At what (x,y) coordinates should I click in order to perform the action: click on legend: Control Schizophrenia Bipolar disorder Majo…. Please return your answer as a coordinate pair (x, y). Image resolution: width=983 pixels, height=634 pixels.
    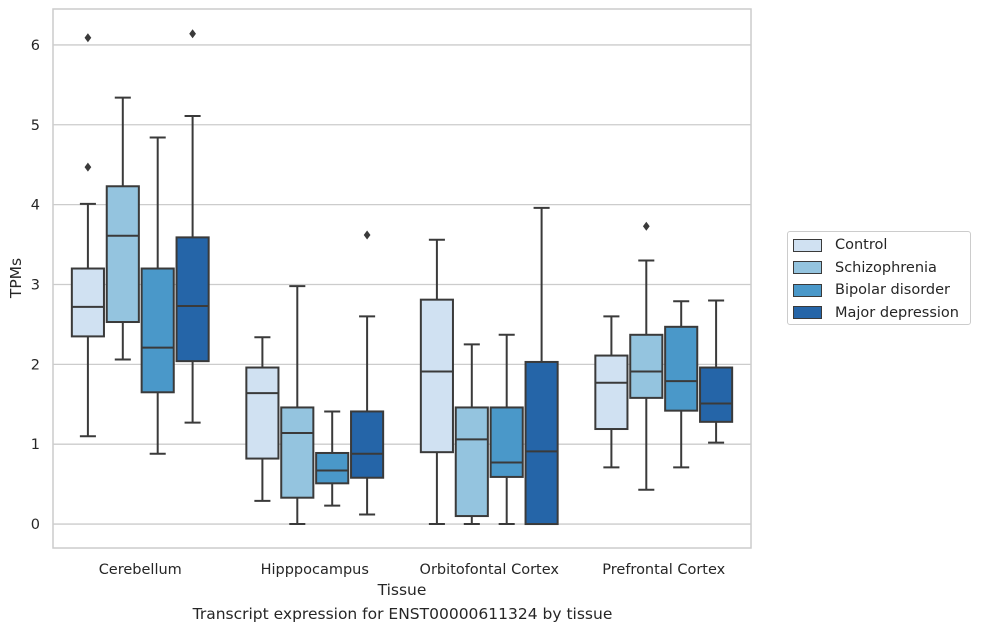
    Looking at the image, I should click on (879, 278).